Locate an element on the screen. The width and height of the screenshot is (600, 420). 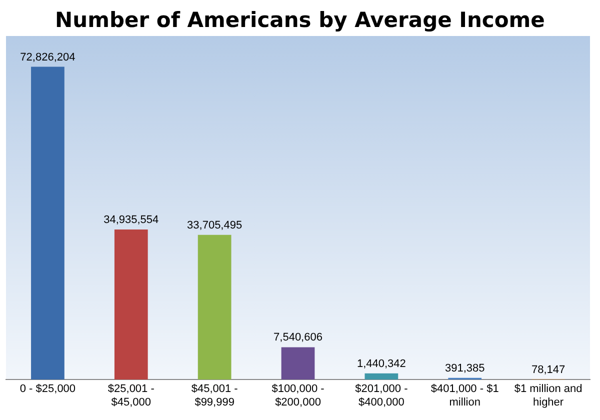
x-tick-label: $100,000 - $200,000 is located at coordinates (298, 395).